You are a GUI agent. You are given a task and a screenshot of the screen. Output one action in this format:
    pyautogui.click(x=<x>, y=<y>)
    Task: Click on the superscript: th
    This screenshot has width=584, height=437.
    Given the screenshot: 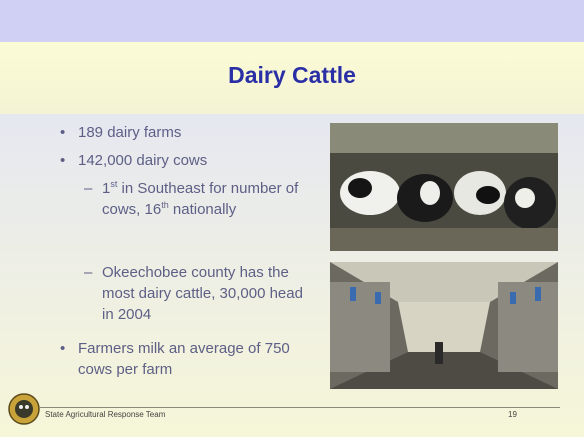 What is the action you would take?
    pyautogui.click(x=165, y=205)
    